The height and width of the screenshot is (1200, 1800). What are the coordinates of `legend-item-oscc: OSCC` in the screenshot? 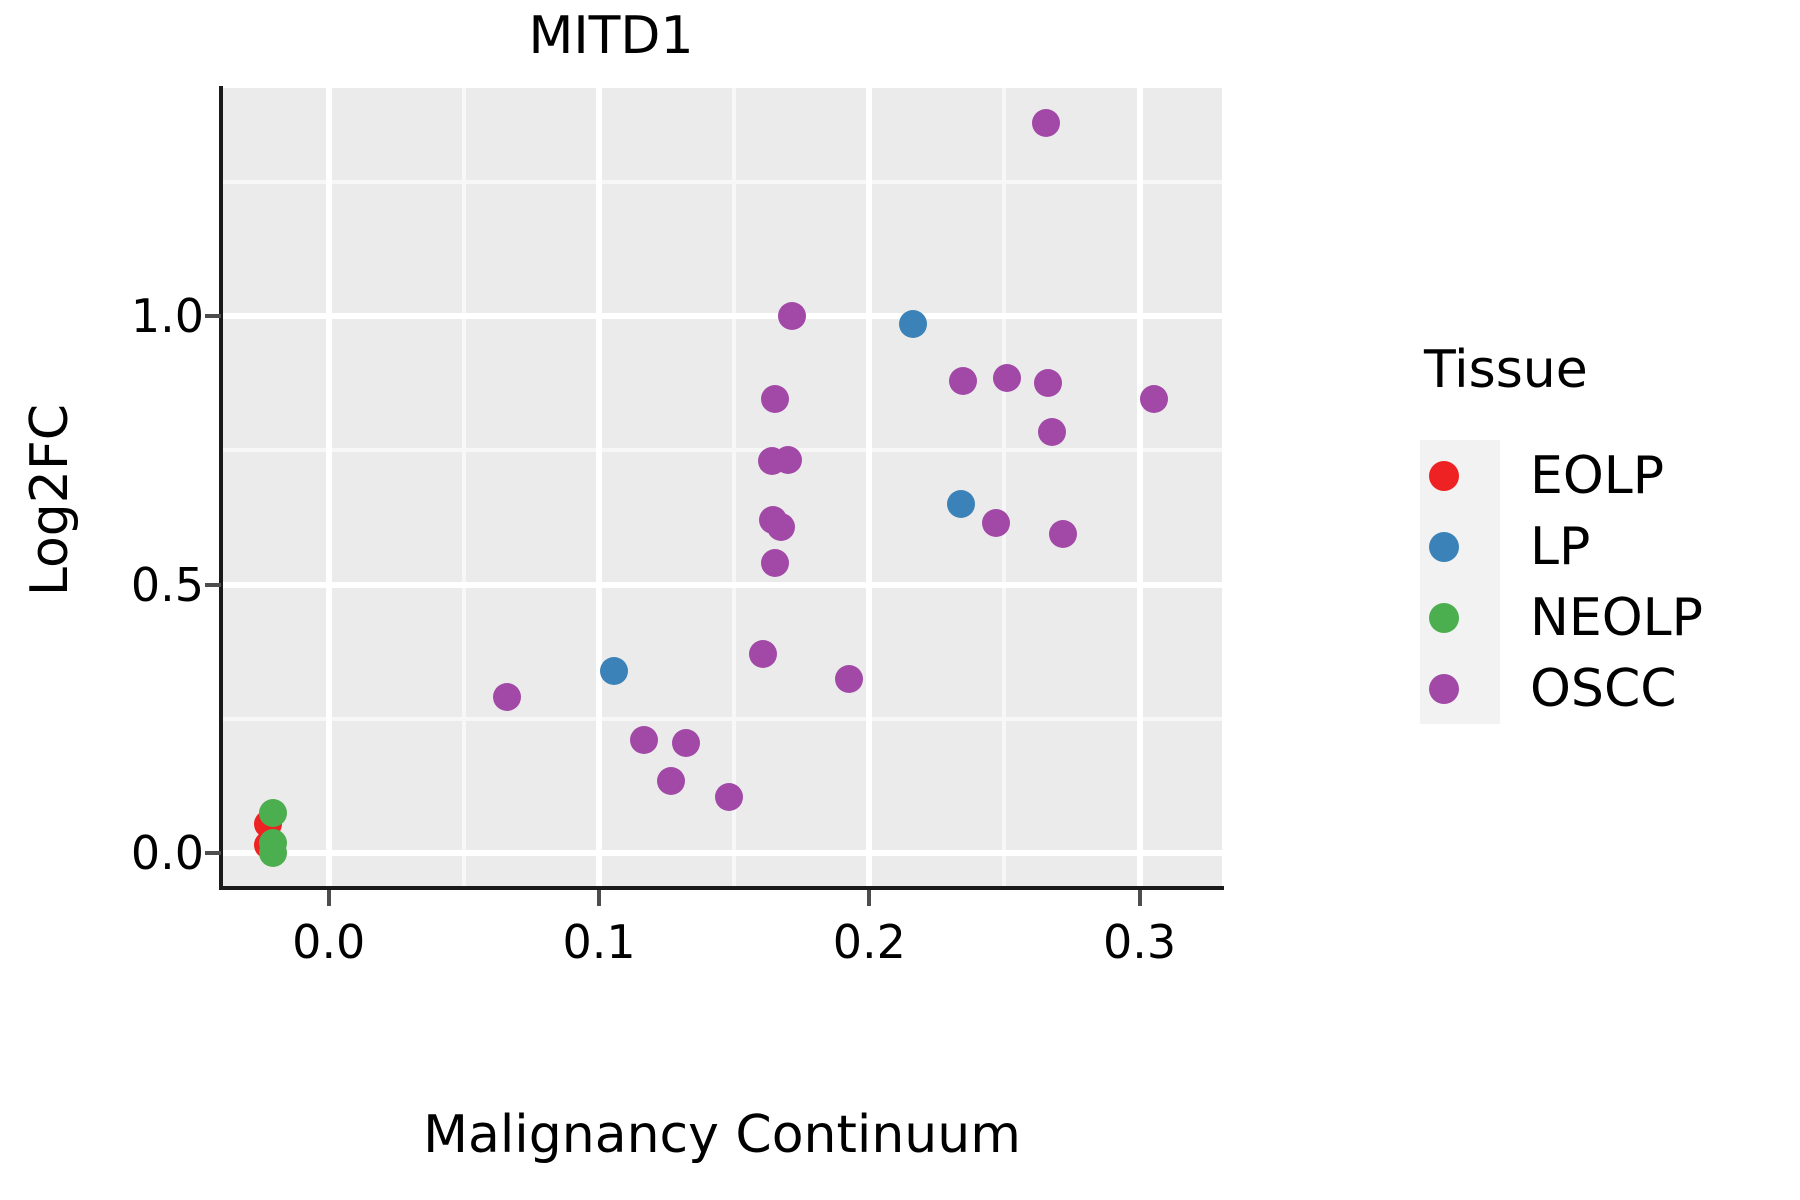 It's located at (1600, 688).